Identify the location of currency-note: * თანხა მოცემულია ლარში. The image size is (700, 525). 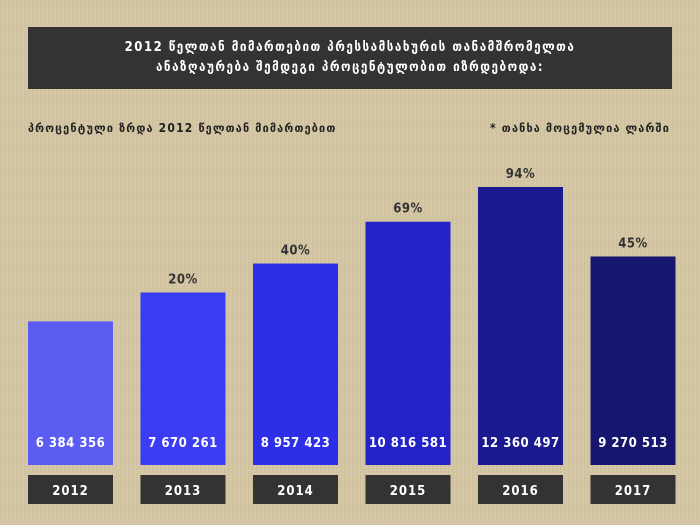
(580, 128).